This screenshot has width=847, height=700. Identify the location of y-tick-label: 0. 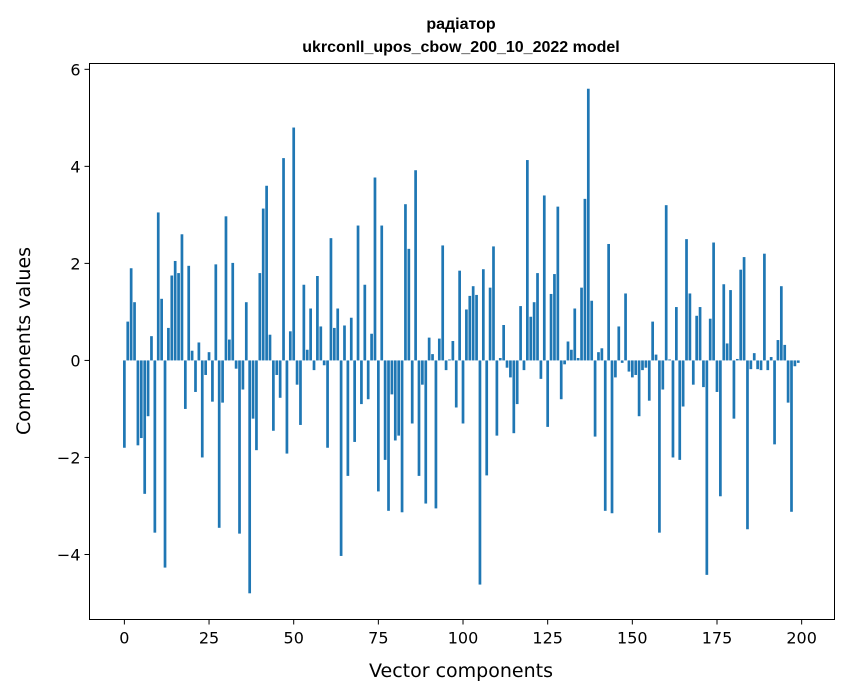
(75, 360).